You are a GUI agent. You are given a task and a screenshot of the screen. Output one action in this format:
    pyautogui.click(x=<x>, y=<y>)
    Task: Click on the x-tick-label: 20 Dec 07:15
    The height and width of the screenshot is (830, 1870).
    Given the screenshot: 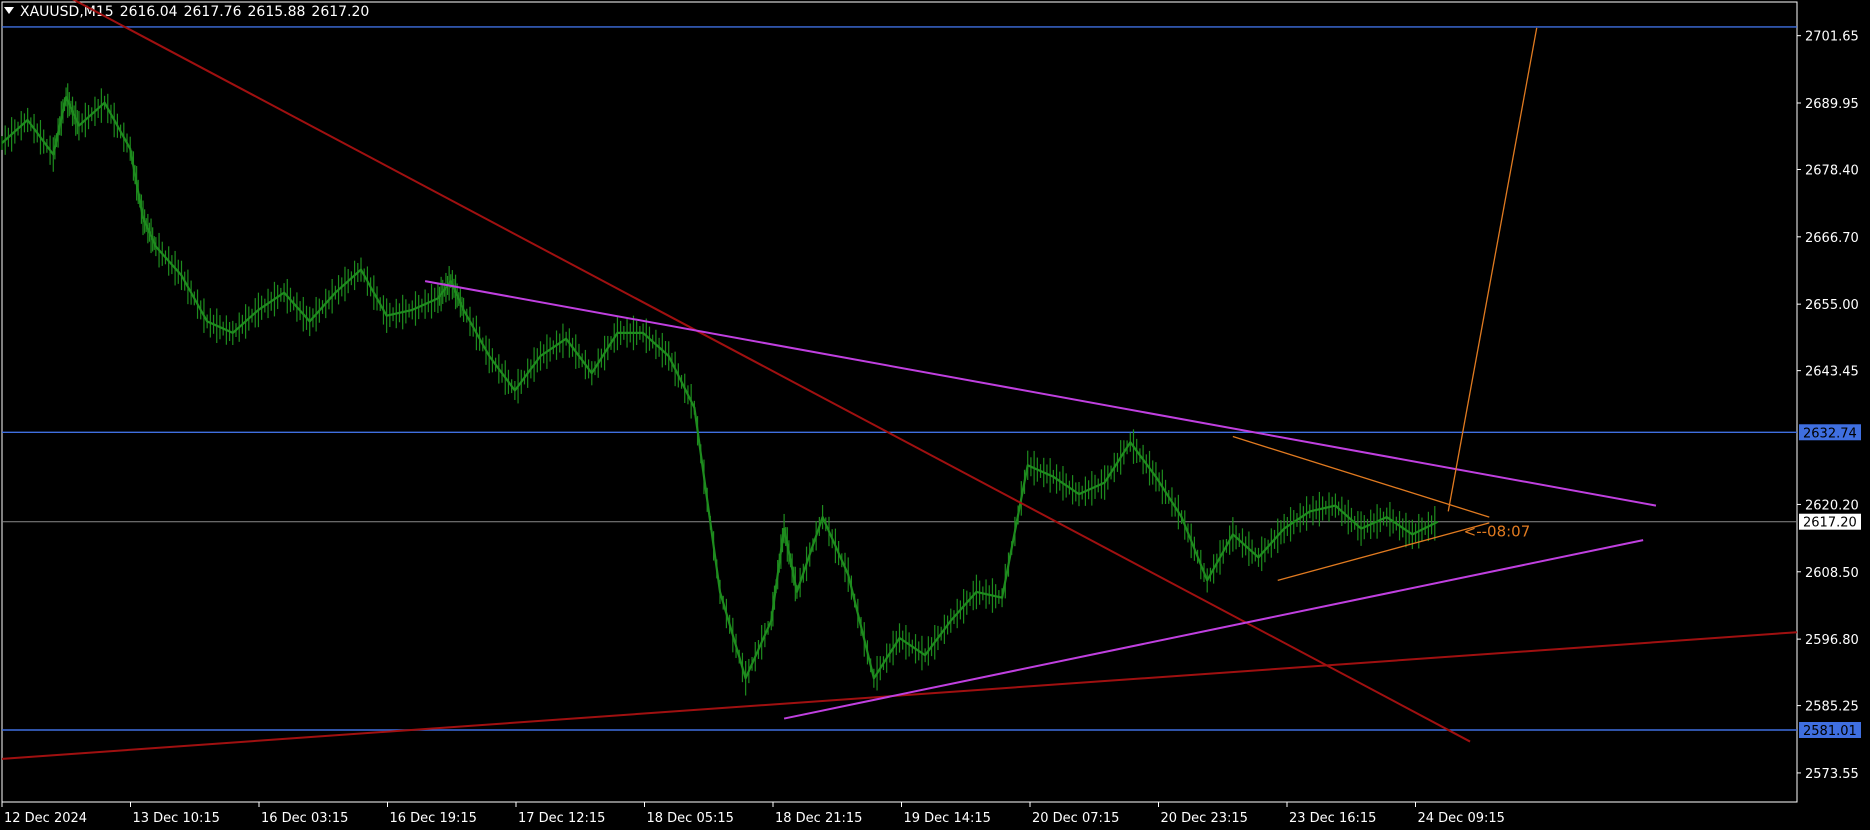 What is the action you would take?
    pyautogui.click(x=1075, y=818)
    